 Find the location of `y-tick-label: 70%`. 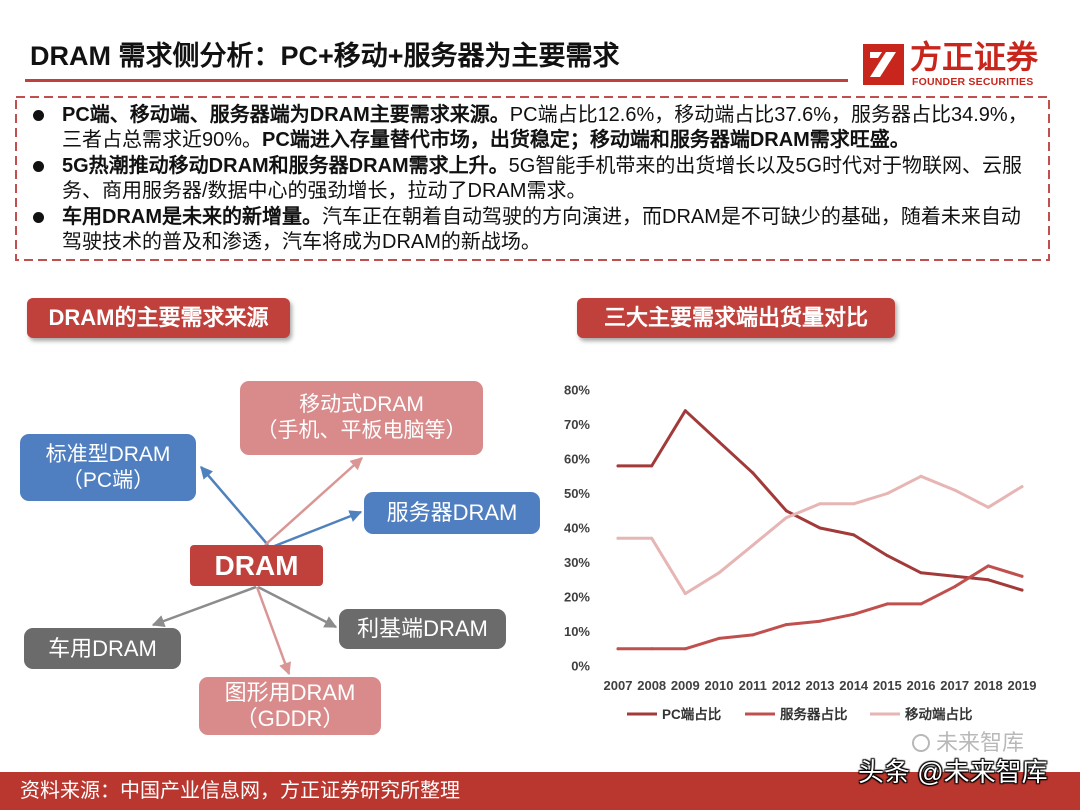

y-tick-label: 70% is located at coordinates (577, 424).